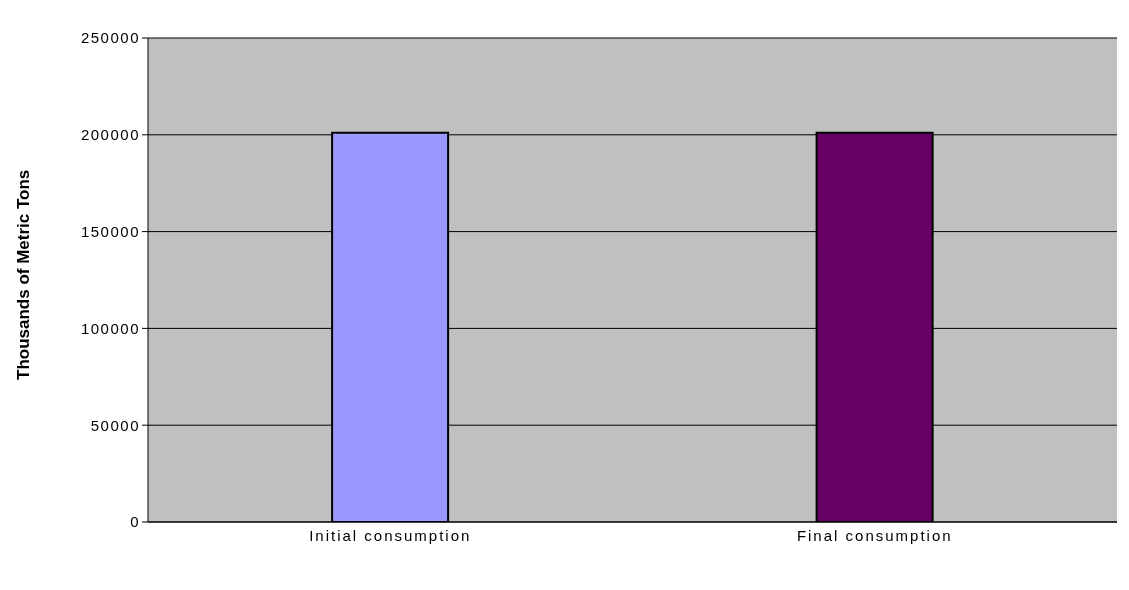 Image resolution: width=1129 pixels, height=590 pixels. Describe the element at coordinates (115, 425) in the screenshot. I see `y-tick-label: 50000` at that location.